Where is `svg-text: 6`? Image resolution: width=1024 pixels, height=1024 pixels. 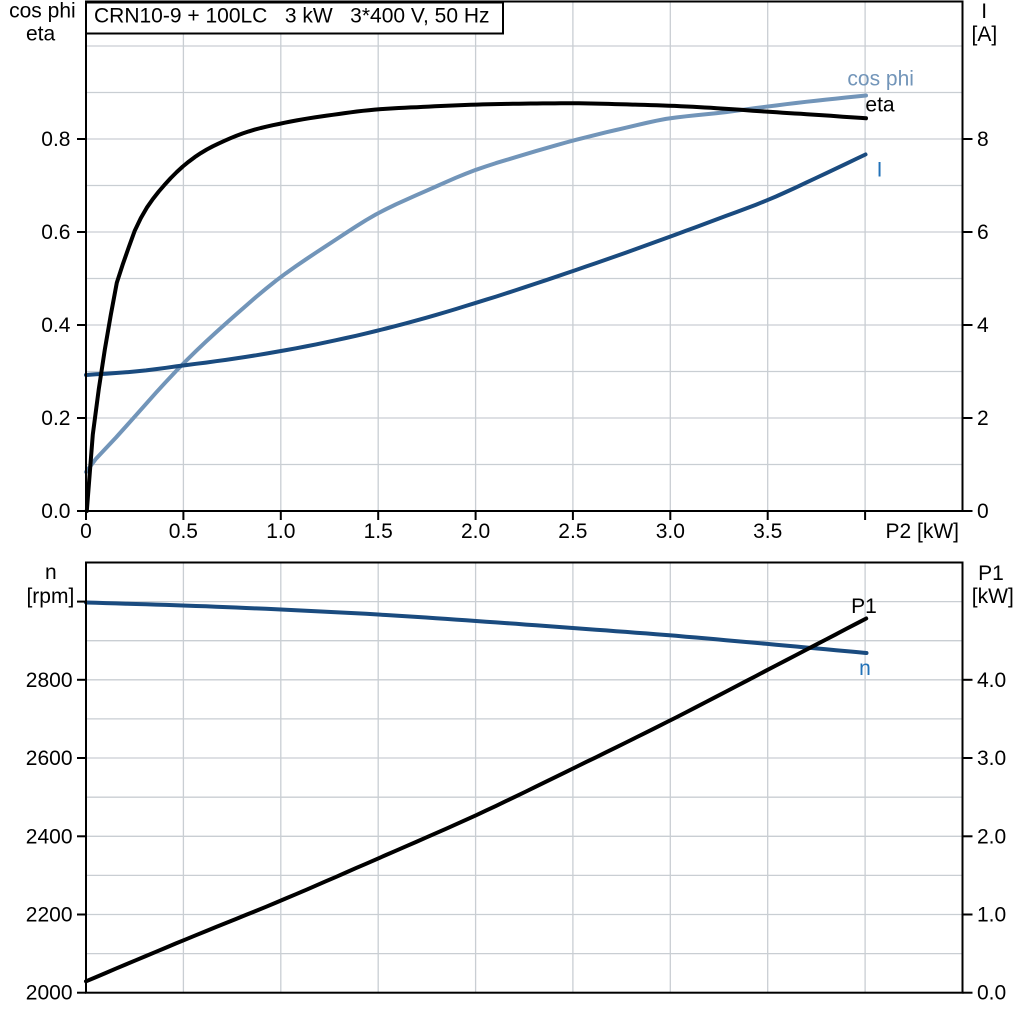
svg-text: 6 is located at coordinates (983, 232).